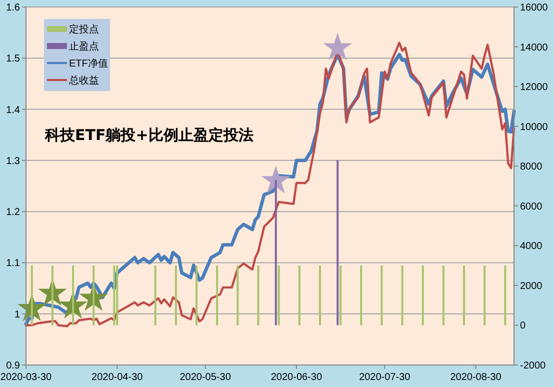 The width and height of the screenshot is (554, 387). Describe the element at coordinates (13, 8) in the screenshot. I see `y-tick-label: 1.6` at that location.